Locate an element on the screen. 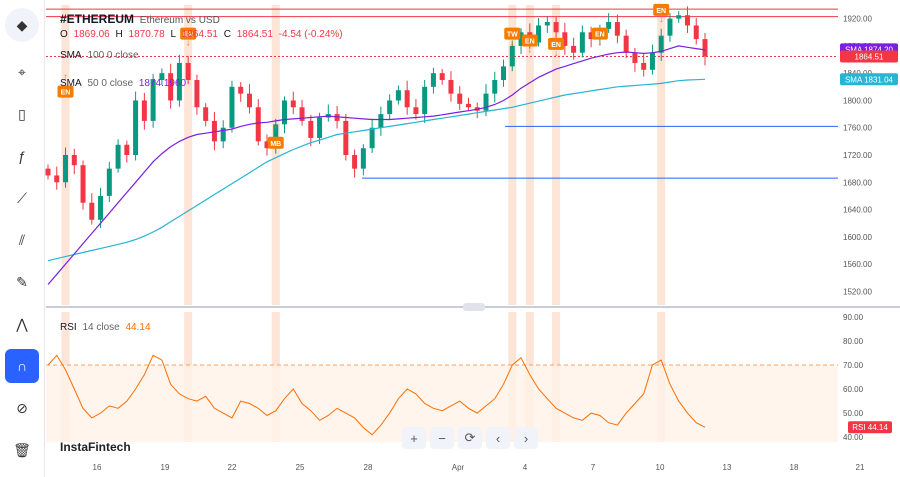  low-value: 1864.51 is located at coordinates (199, 34).